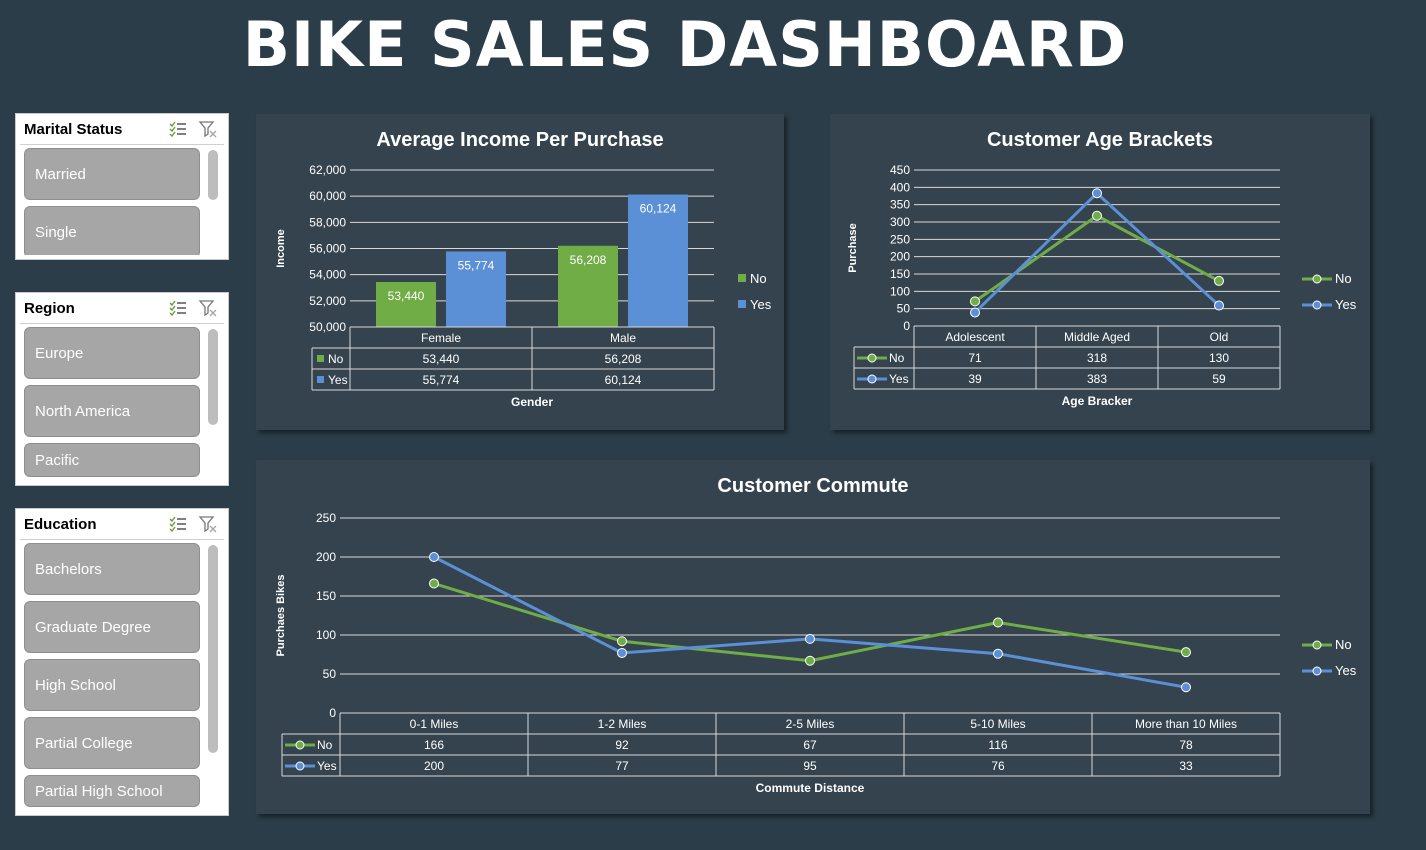 Image resolution: width=1426 pixels, height=850 pixels. Describe the element at coordinates (975, 379) in the screenshot. I see `table-value: 39` at that location.